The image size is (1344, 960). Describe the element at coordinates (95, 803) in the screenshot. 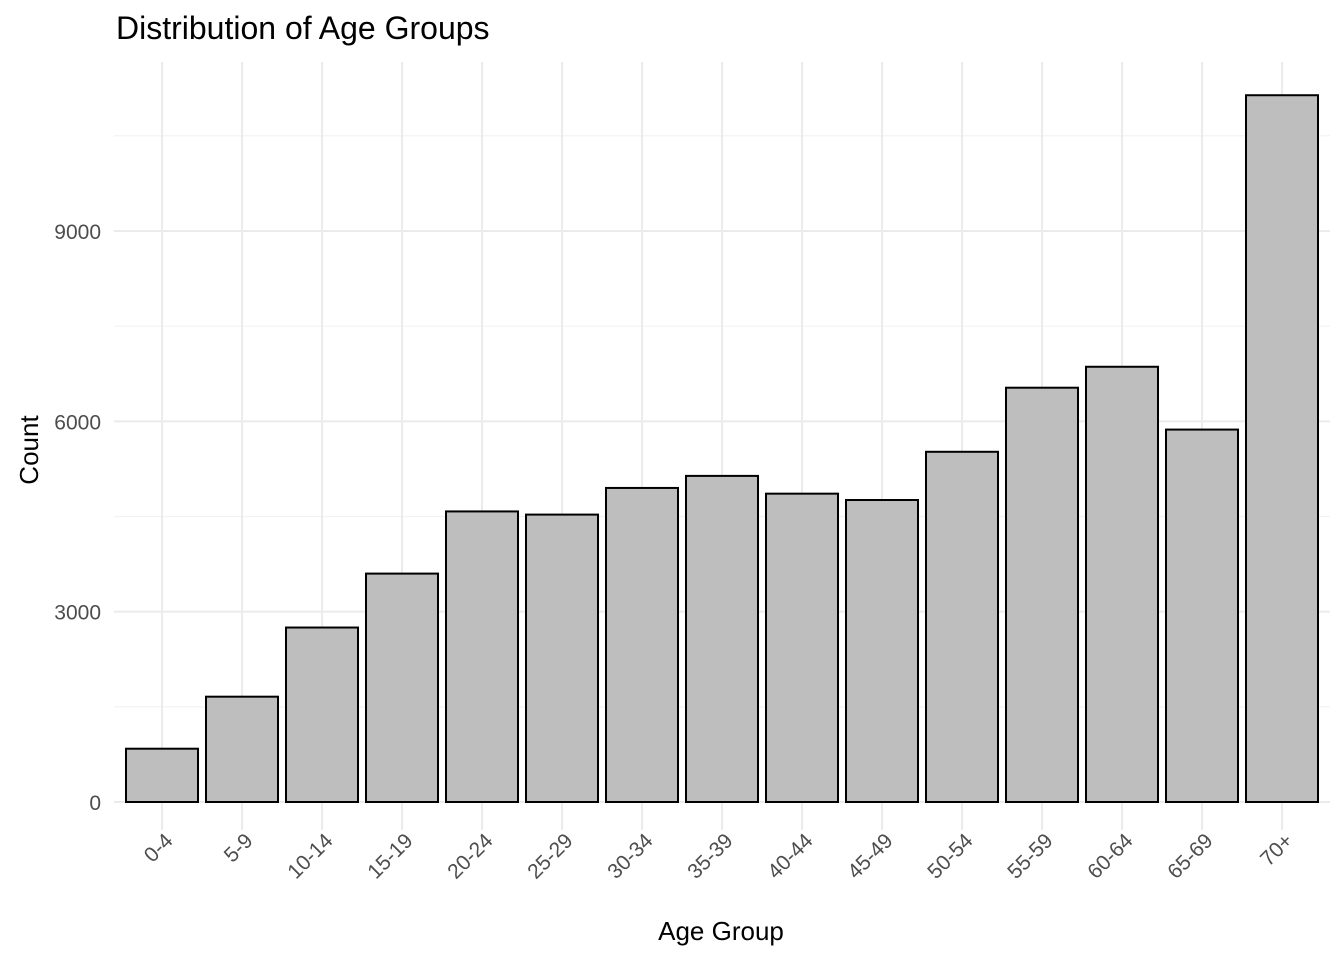

I see `y-tick-label: 0` at that location.